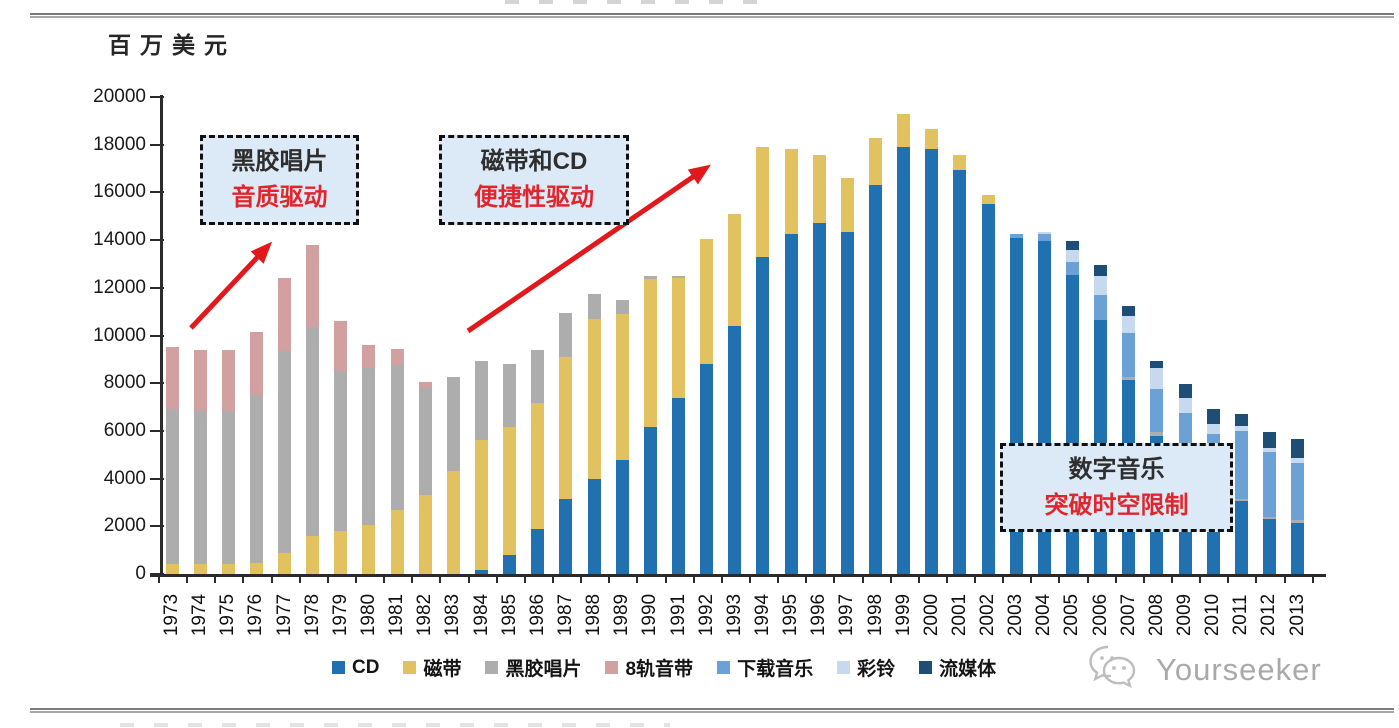 This screenshot has width=1399, height=728. Describe the element at coordinates (284, 615) in the screenshot. I see `x-axis-year-label: 1977` at that location.